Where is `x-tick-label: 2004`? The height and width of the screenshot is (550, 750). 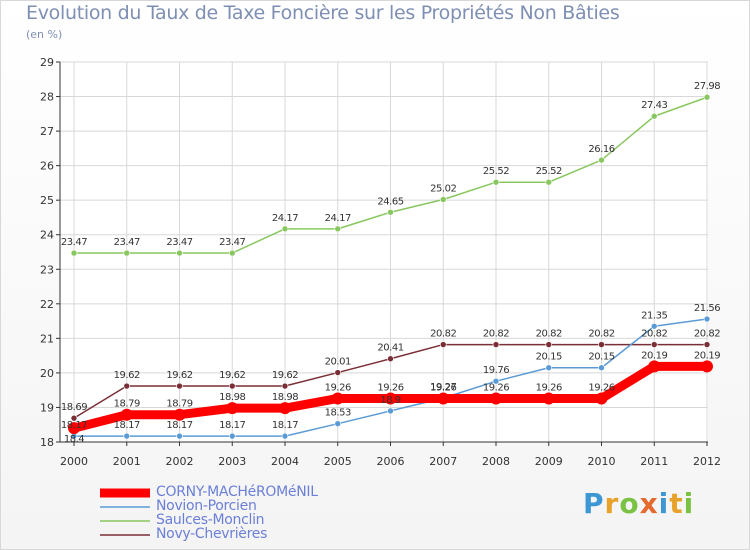 x-tick-label: 2004 is located at coordinates (285, 461).